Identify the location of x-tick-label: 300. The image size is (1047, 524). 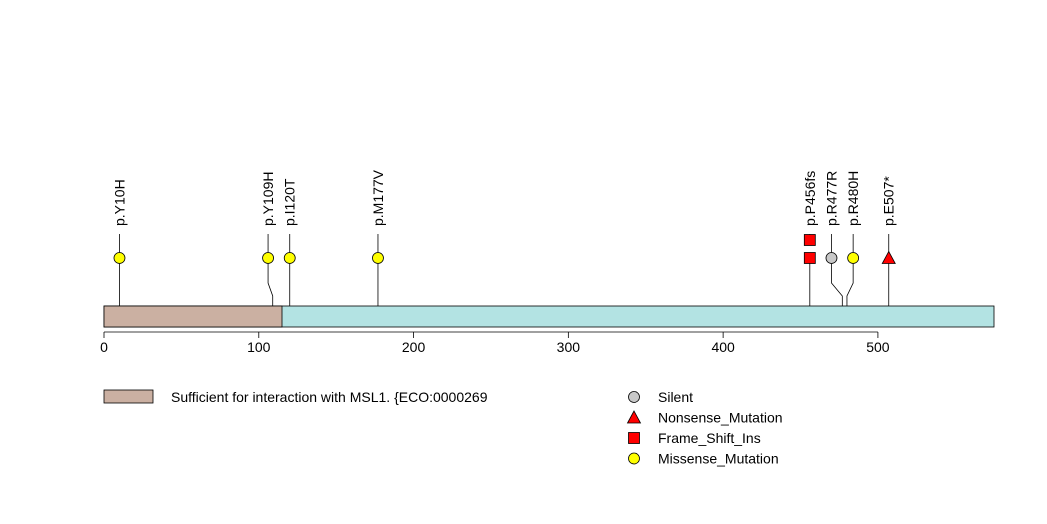
(569, 347).